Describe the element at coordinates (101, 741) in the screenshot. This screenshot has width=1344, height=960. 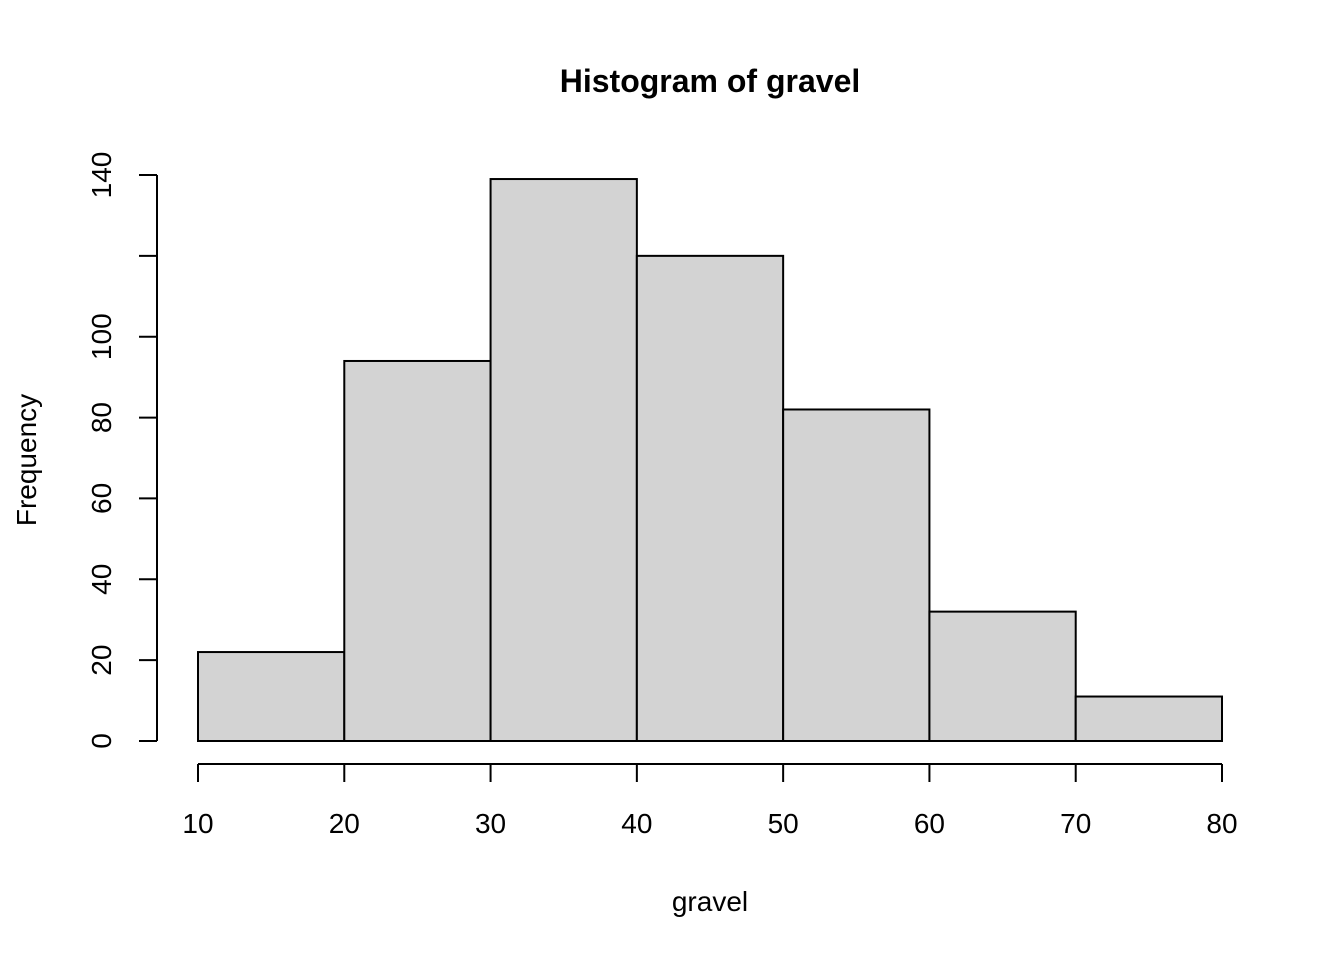
I see `y-tick-label: 0` at that location.